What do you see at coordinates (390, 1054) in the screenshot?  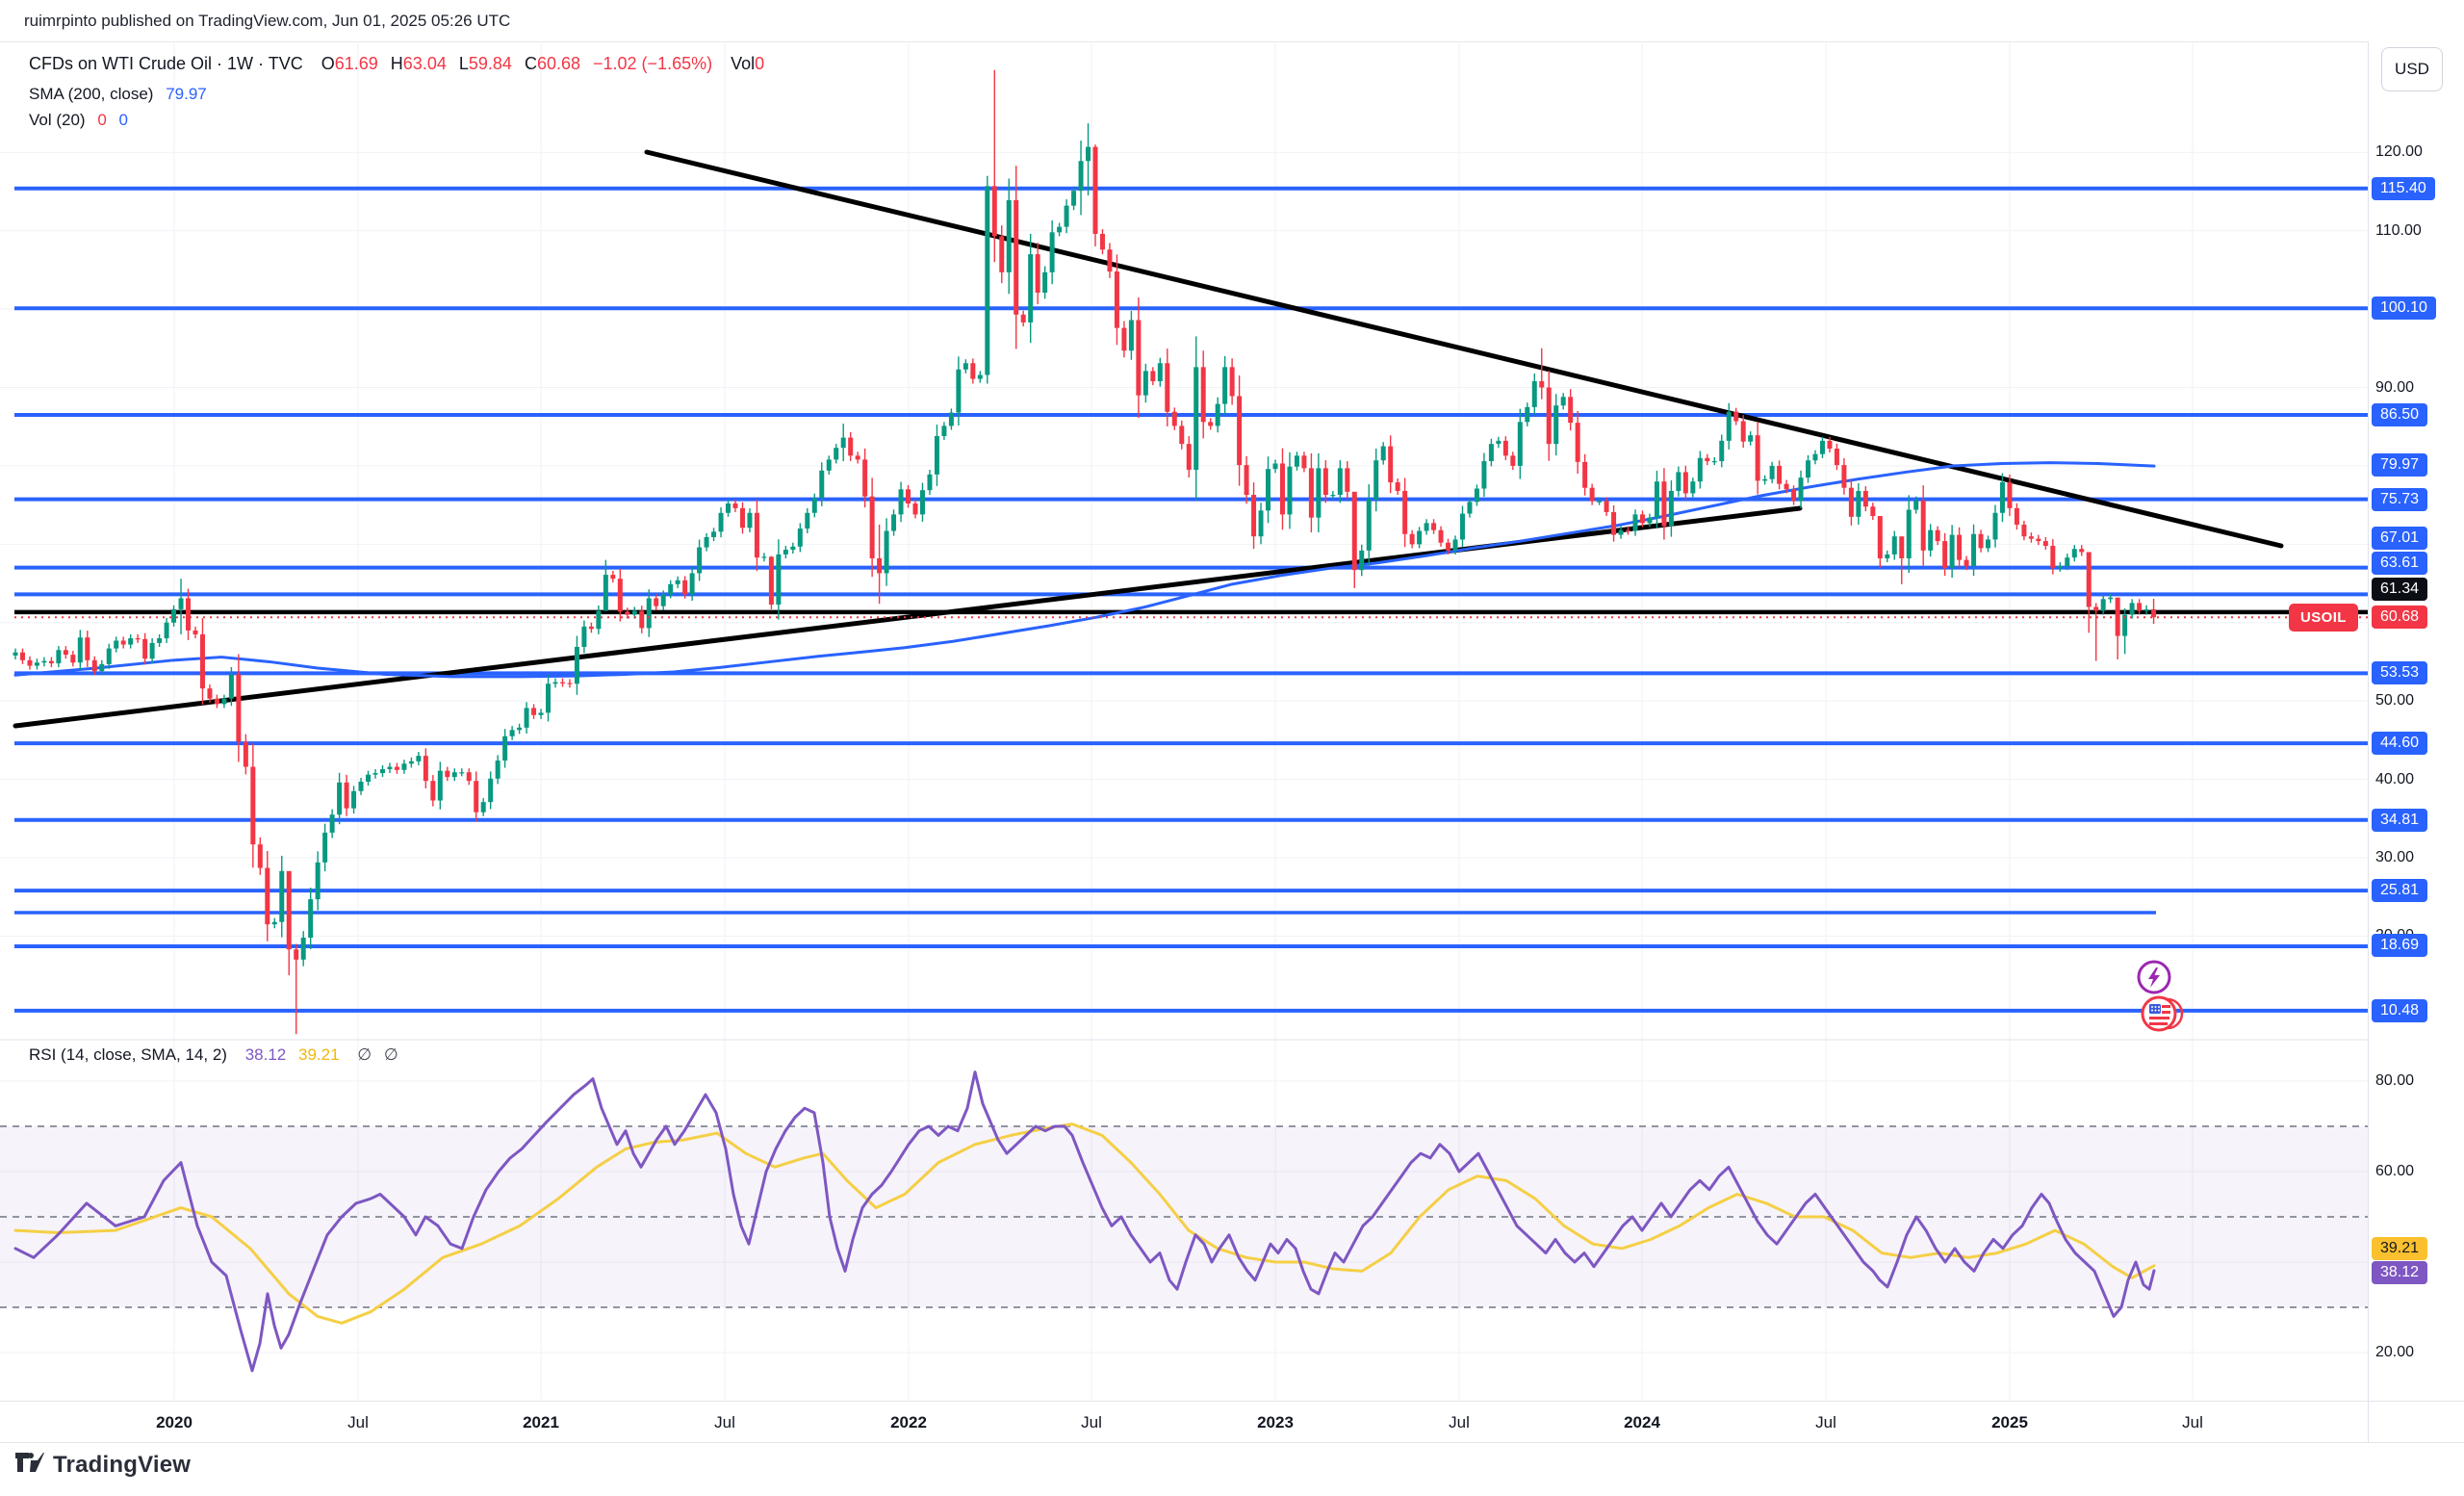 I see `rsi-lower-band-hidden-icon: ∅` at bounding box center [390, 1054].